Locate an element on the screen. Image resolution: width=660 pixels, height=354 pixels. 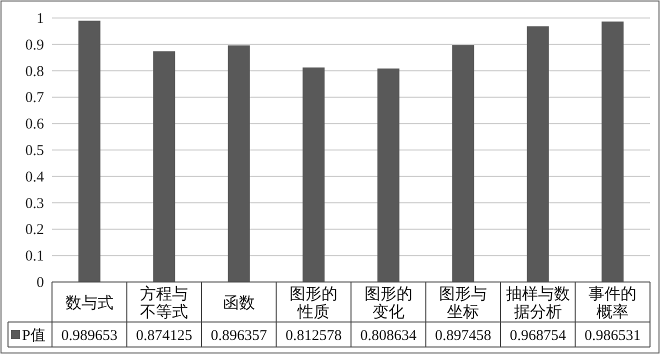
y-tick-label: 0 is located at coordinates (40, 283).